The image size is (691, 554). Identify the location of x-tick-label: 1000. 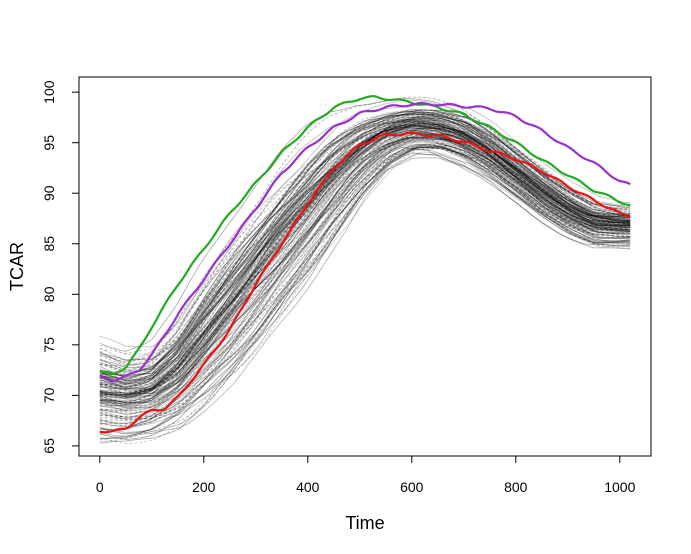
(619, 487).